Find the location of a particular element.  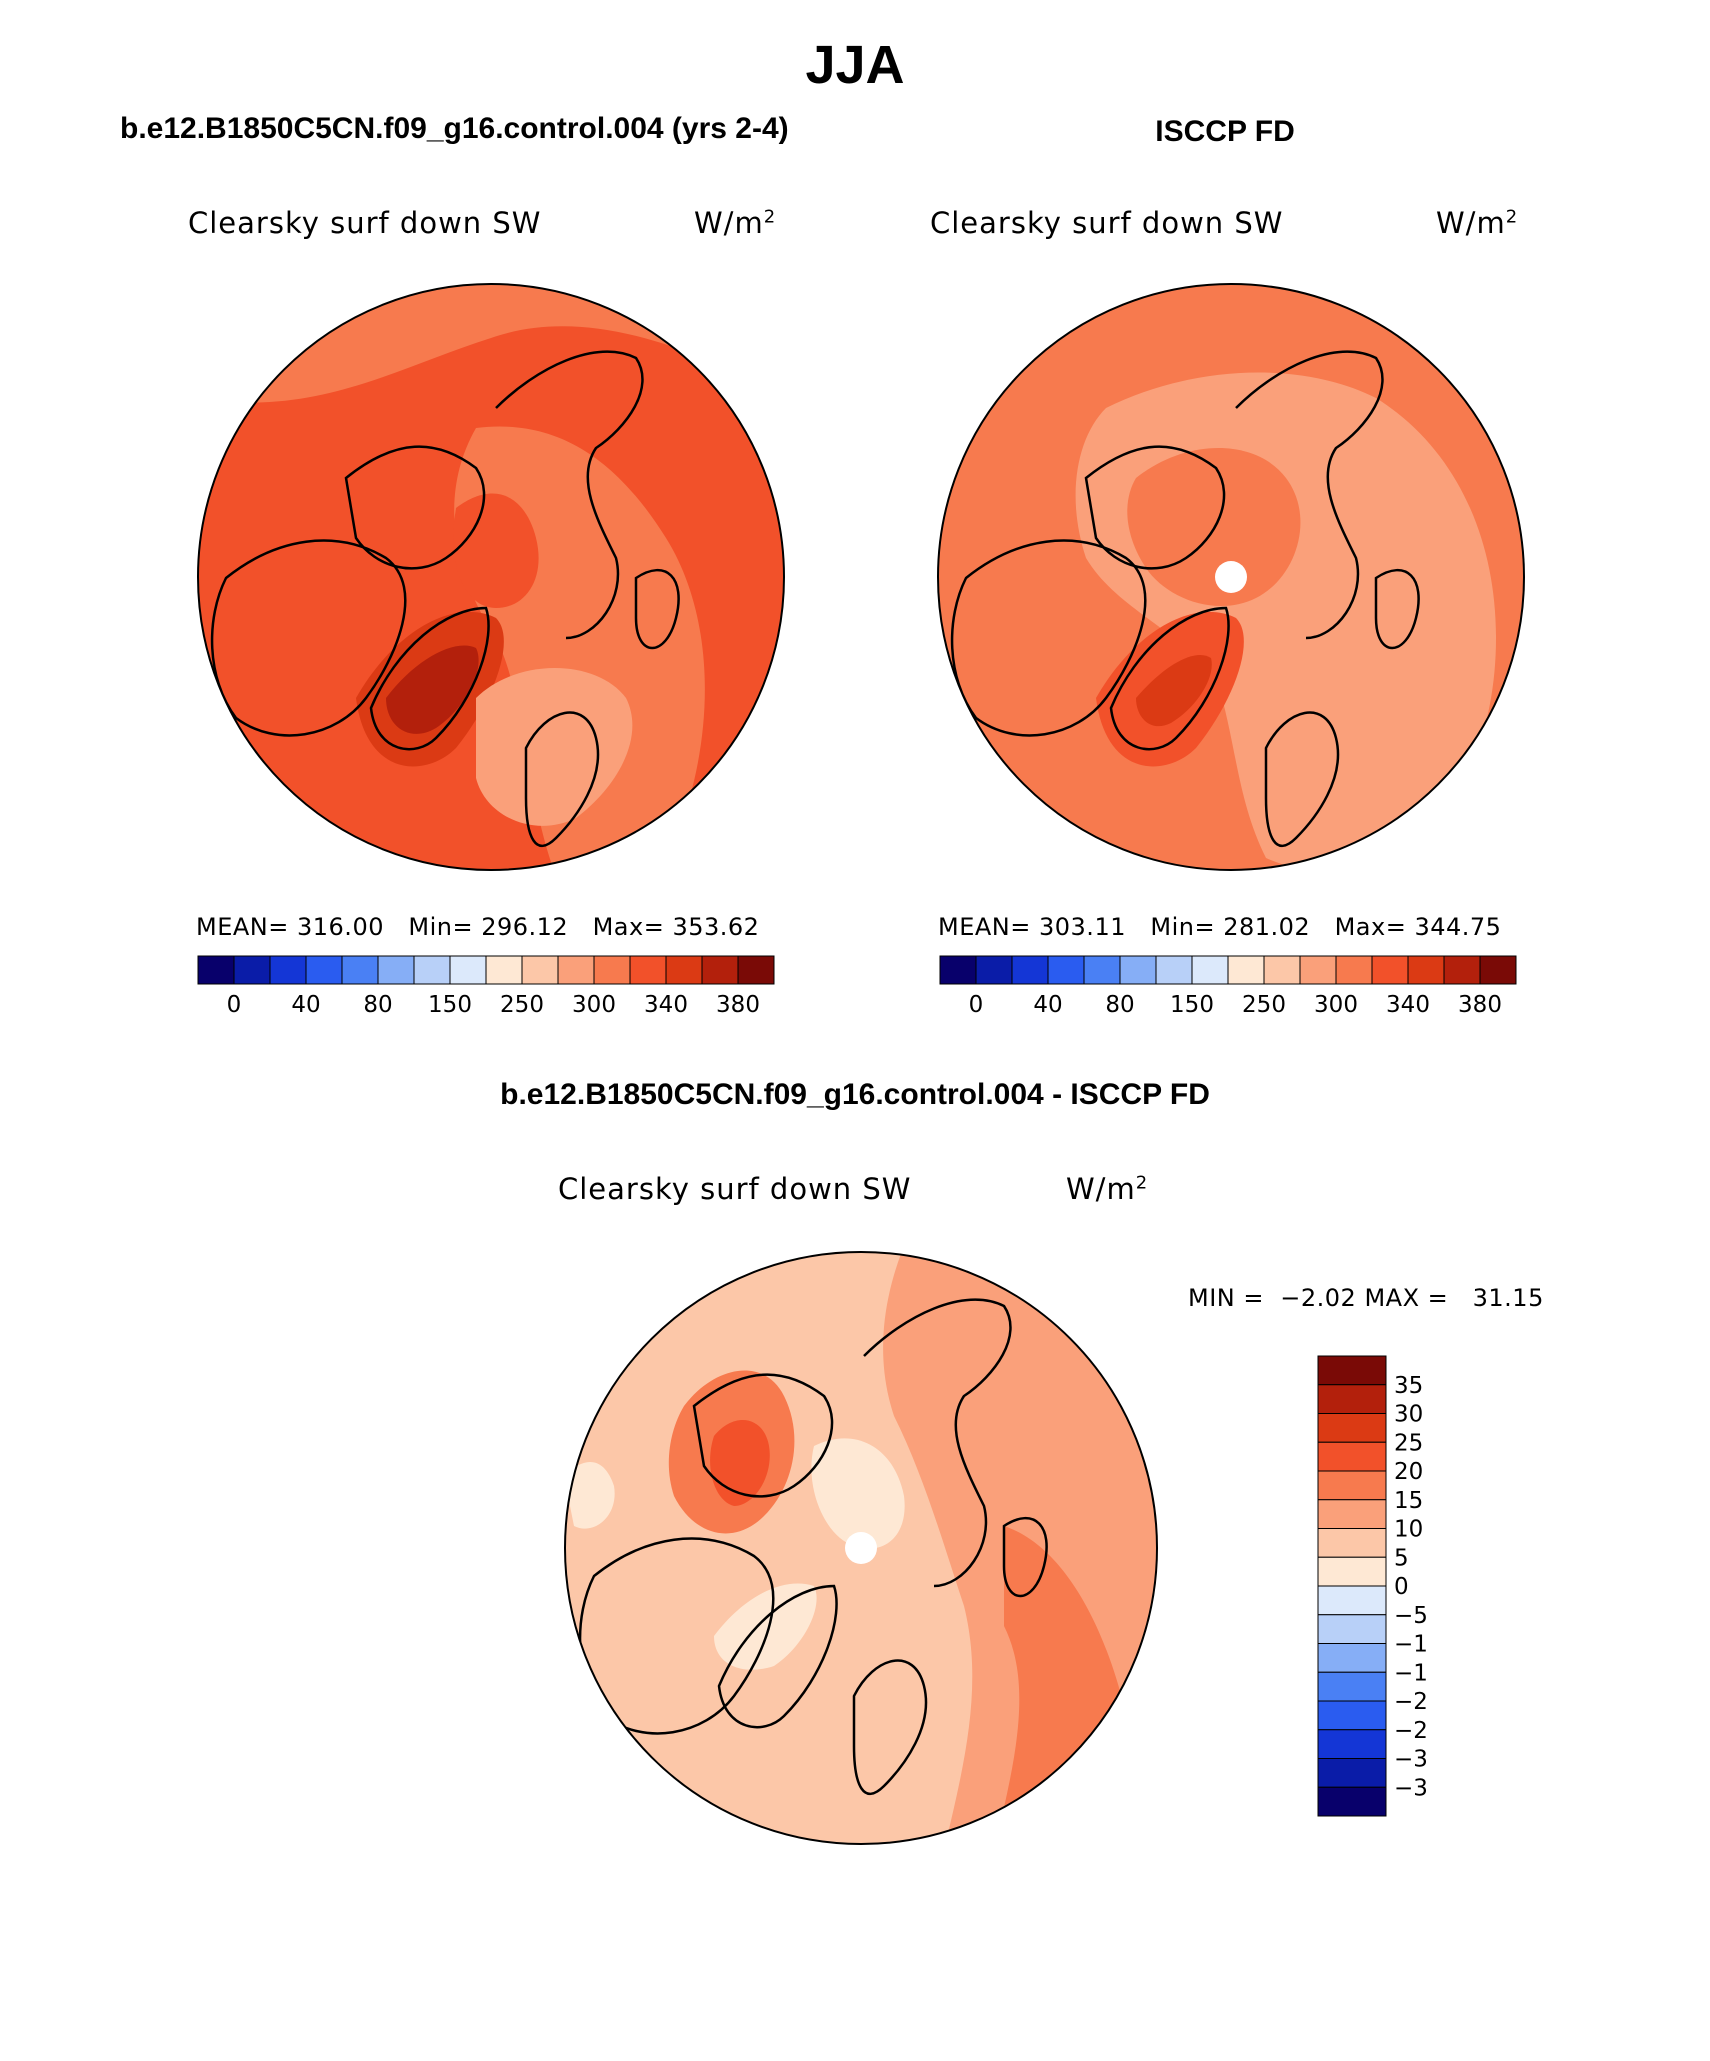

model-stats: MEAN= 316.00 Min= 296.12 Max= 353.62 is located at coordinates (478, 927).